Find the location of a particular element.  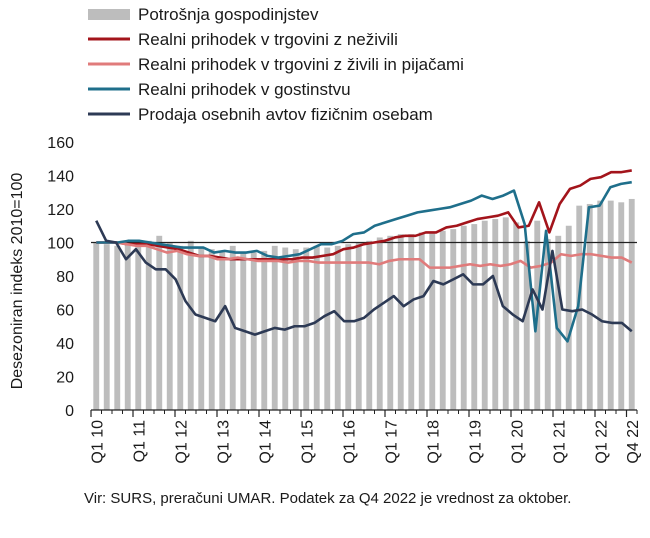

legend-label: Potrošnja gospodinjstev is located at coordinates (228, 14).